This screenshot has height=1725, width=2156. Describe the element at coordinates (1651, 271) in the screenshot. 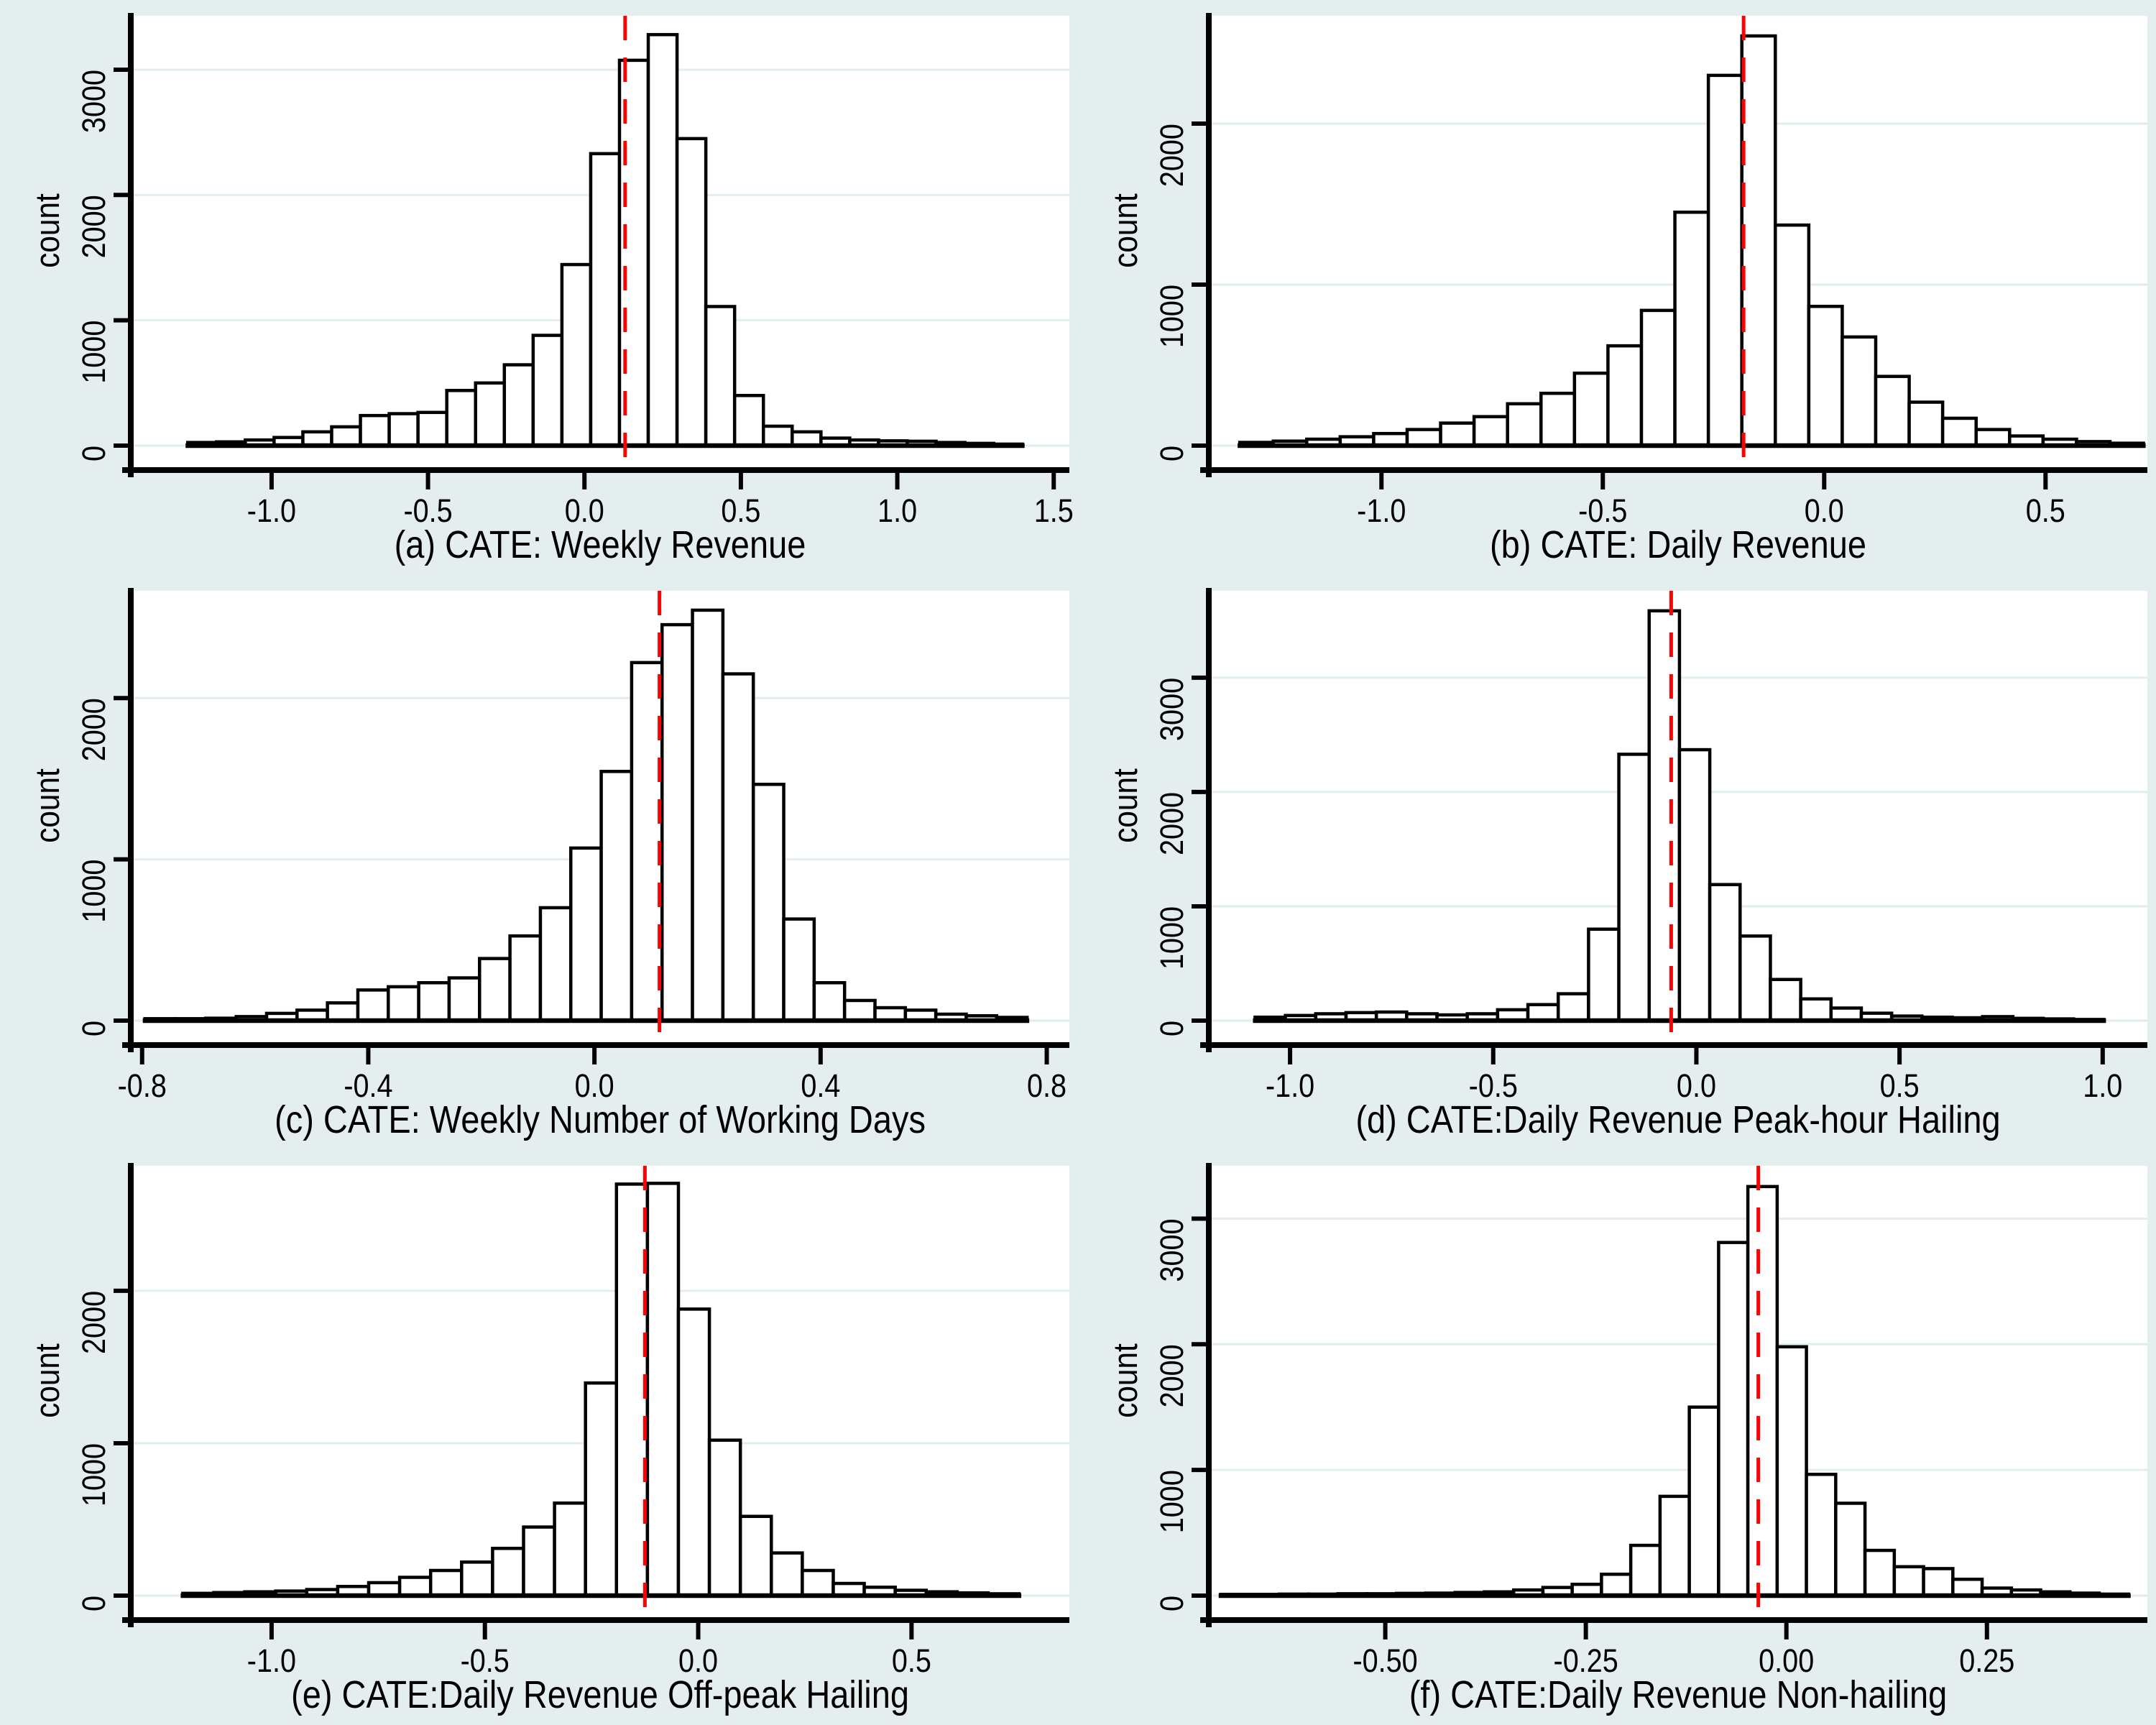

I see `histogram-chart-b: 0 1000 2000 -1.0 -0.5 0.0 0.5` at that location.